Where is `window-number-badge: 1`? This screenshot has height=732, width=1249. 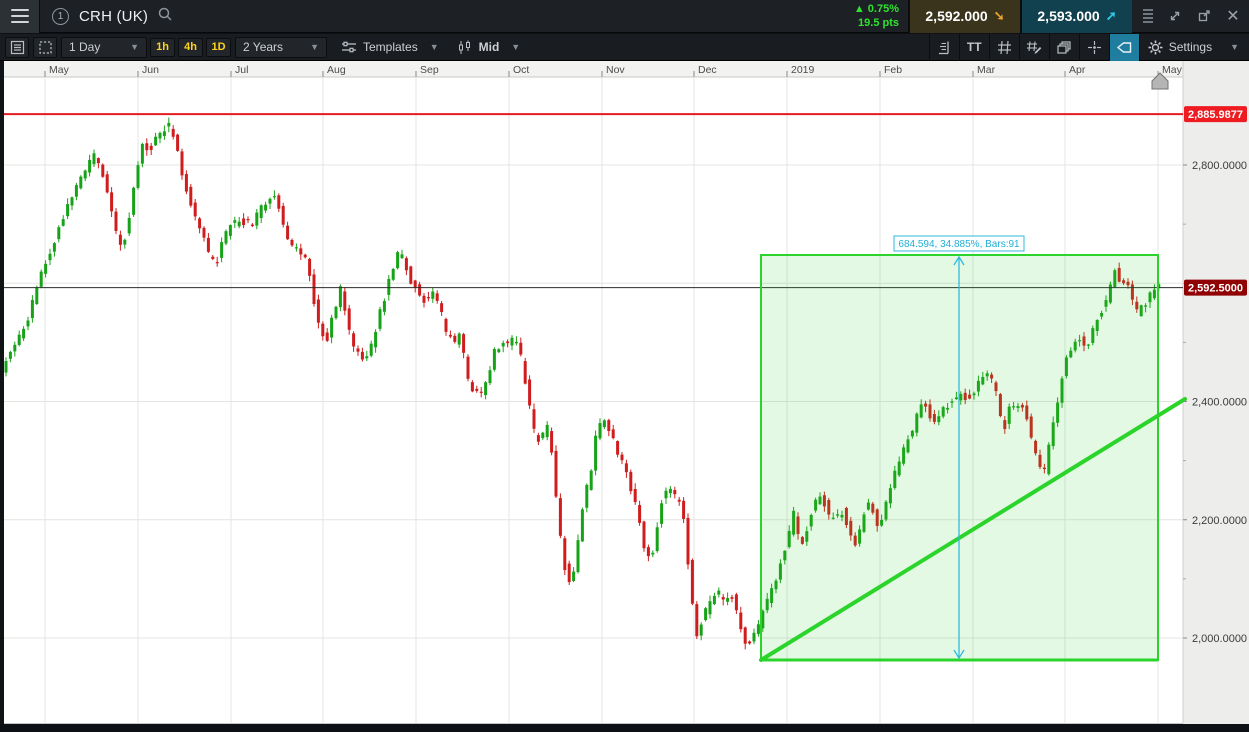 window-number-badge: 1 is located at coordinates (60, 16).